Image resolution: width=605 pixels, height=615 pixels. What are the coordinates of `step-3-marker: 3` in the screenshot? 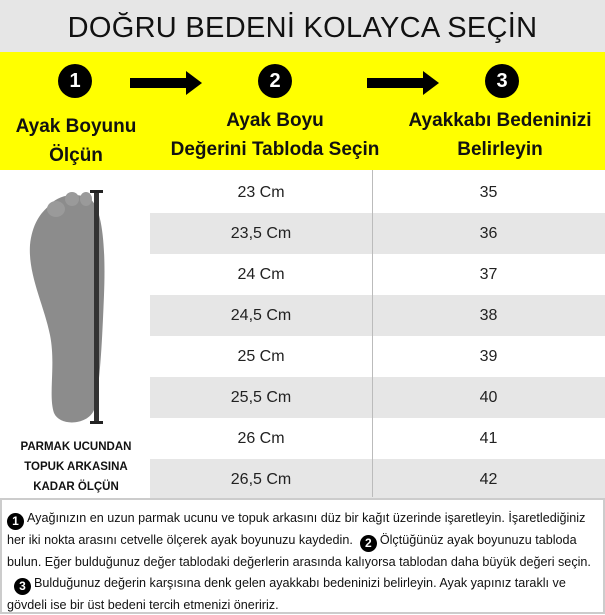 It's located at (22, 586).